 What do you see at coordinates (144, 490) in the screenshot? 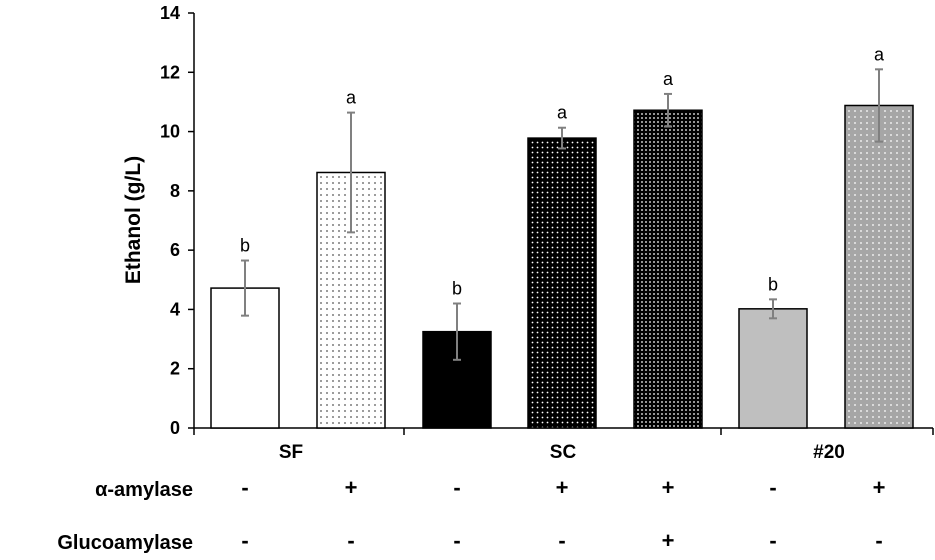
I see `treatment-label: α-amylase` at bounding box center [144, 490].